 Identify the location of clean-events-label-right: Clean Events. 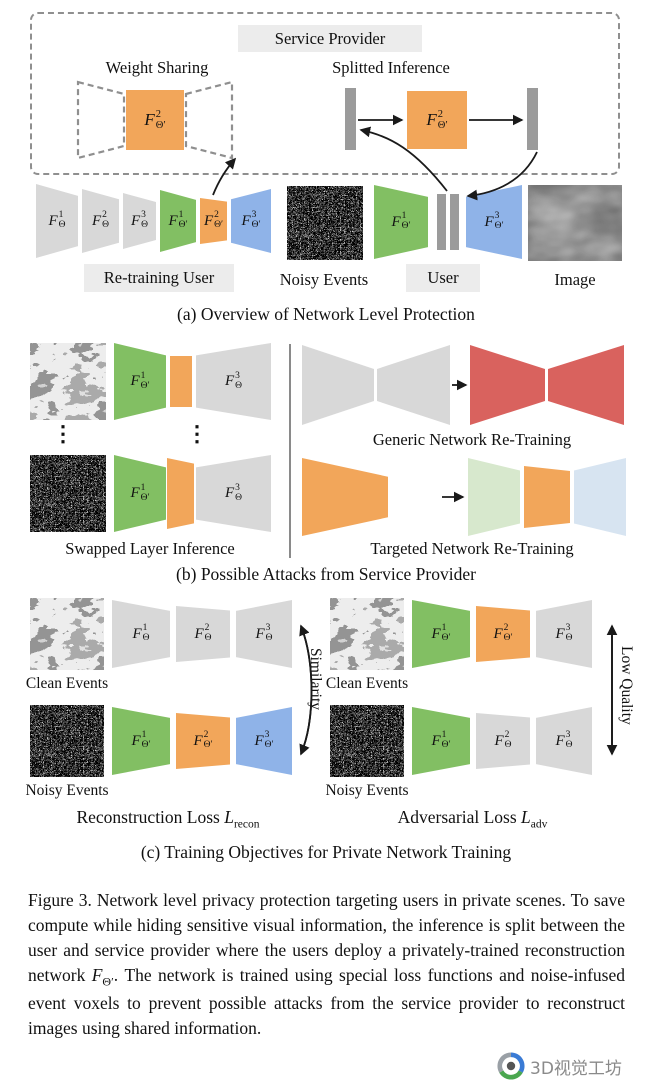
(367, 683).